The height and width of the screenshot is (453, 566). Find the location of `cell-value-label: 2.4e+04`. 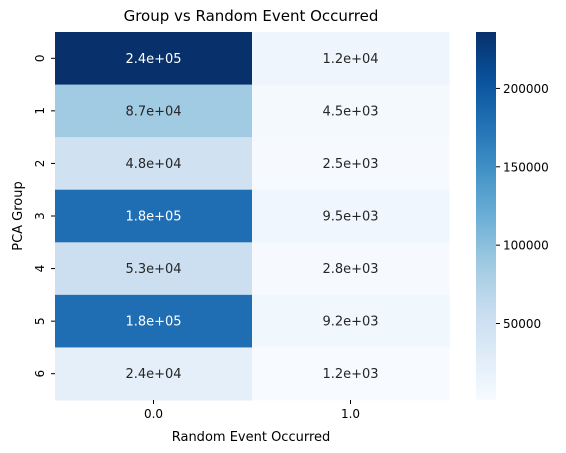

cell-value-label: 2.4e+04 is located at coordinates (153, 374).